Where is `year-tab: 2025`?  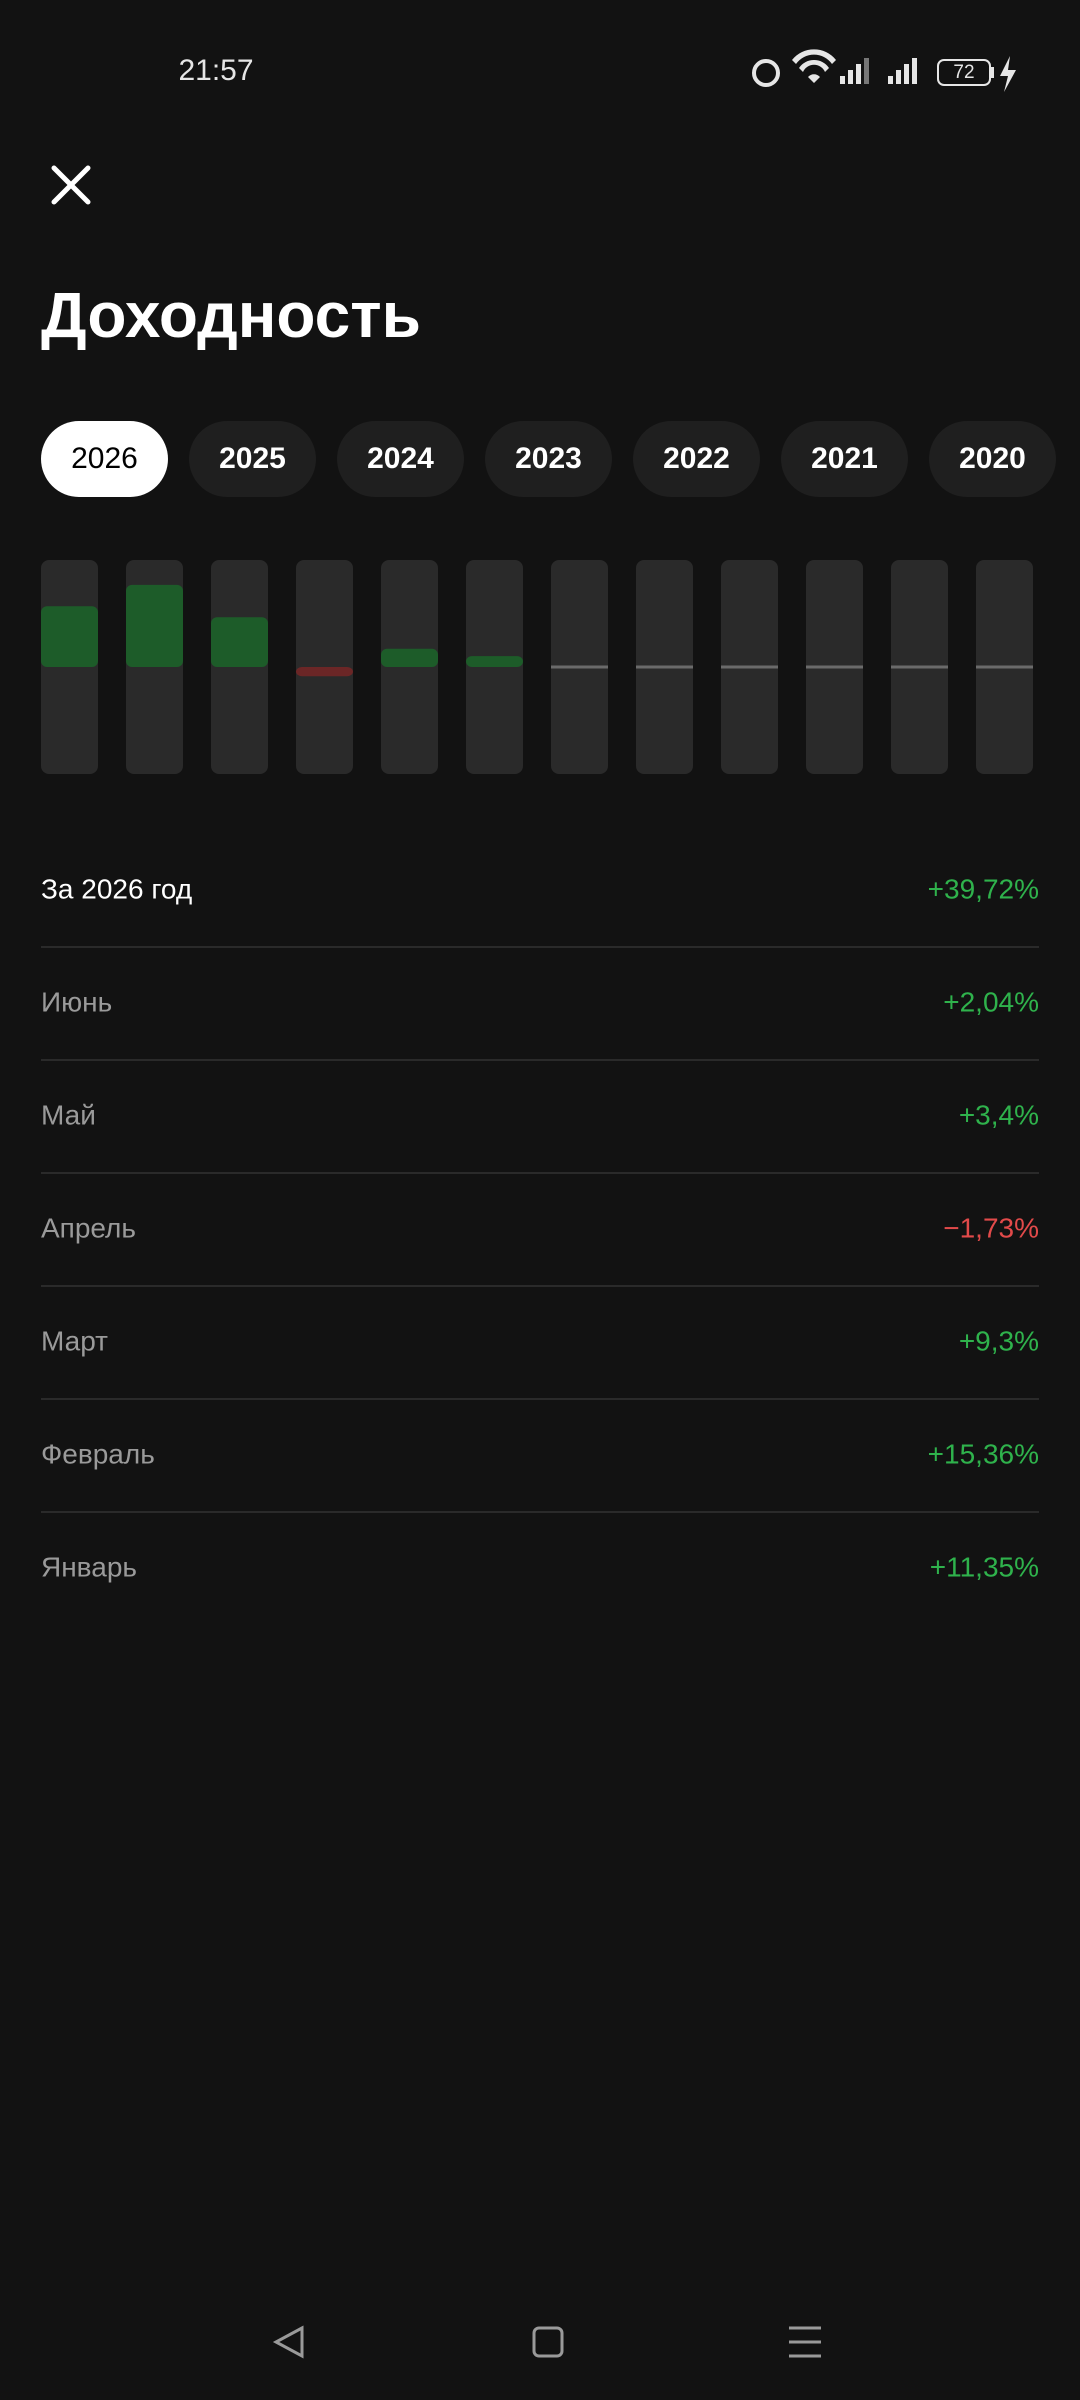 year-tab: 2025 is located at coordinates (252, 459).